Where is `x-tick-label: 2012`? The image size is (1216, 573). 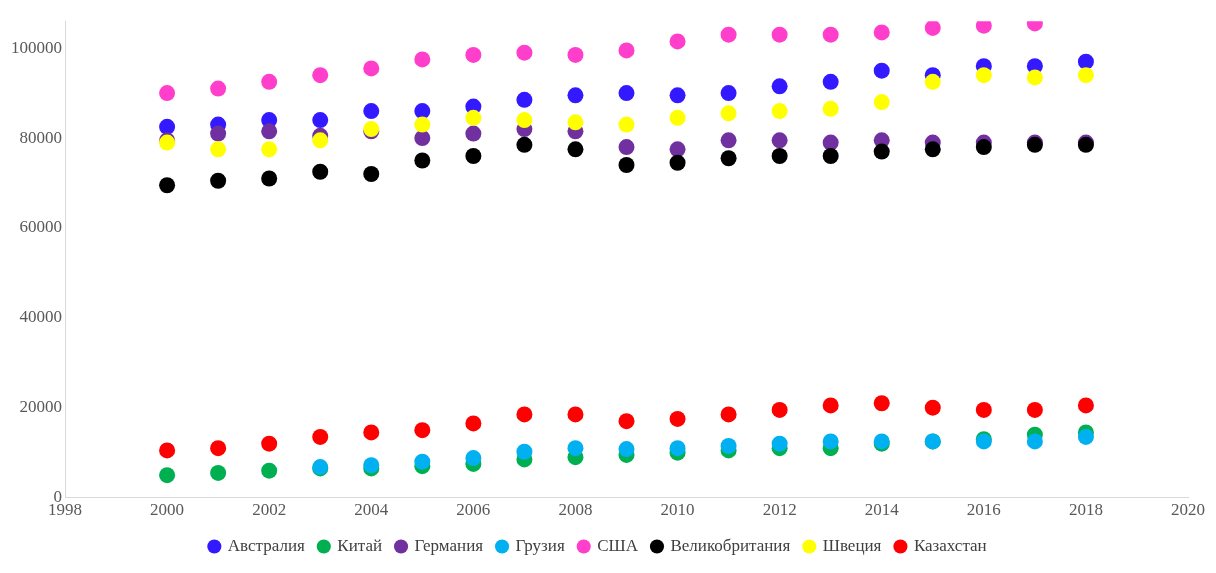 x-tick-label: 2012 is located at coordinates (779, 510).